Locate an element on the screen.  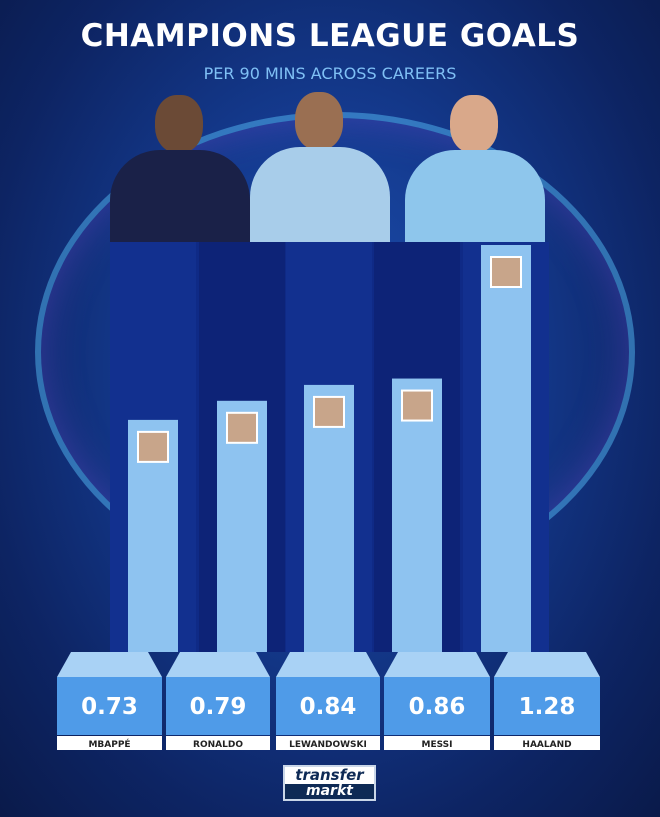
base-top-ronaldo is located at coordinates (218, 664).